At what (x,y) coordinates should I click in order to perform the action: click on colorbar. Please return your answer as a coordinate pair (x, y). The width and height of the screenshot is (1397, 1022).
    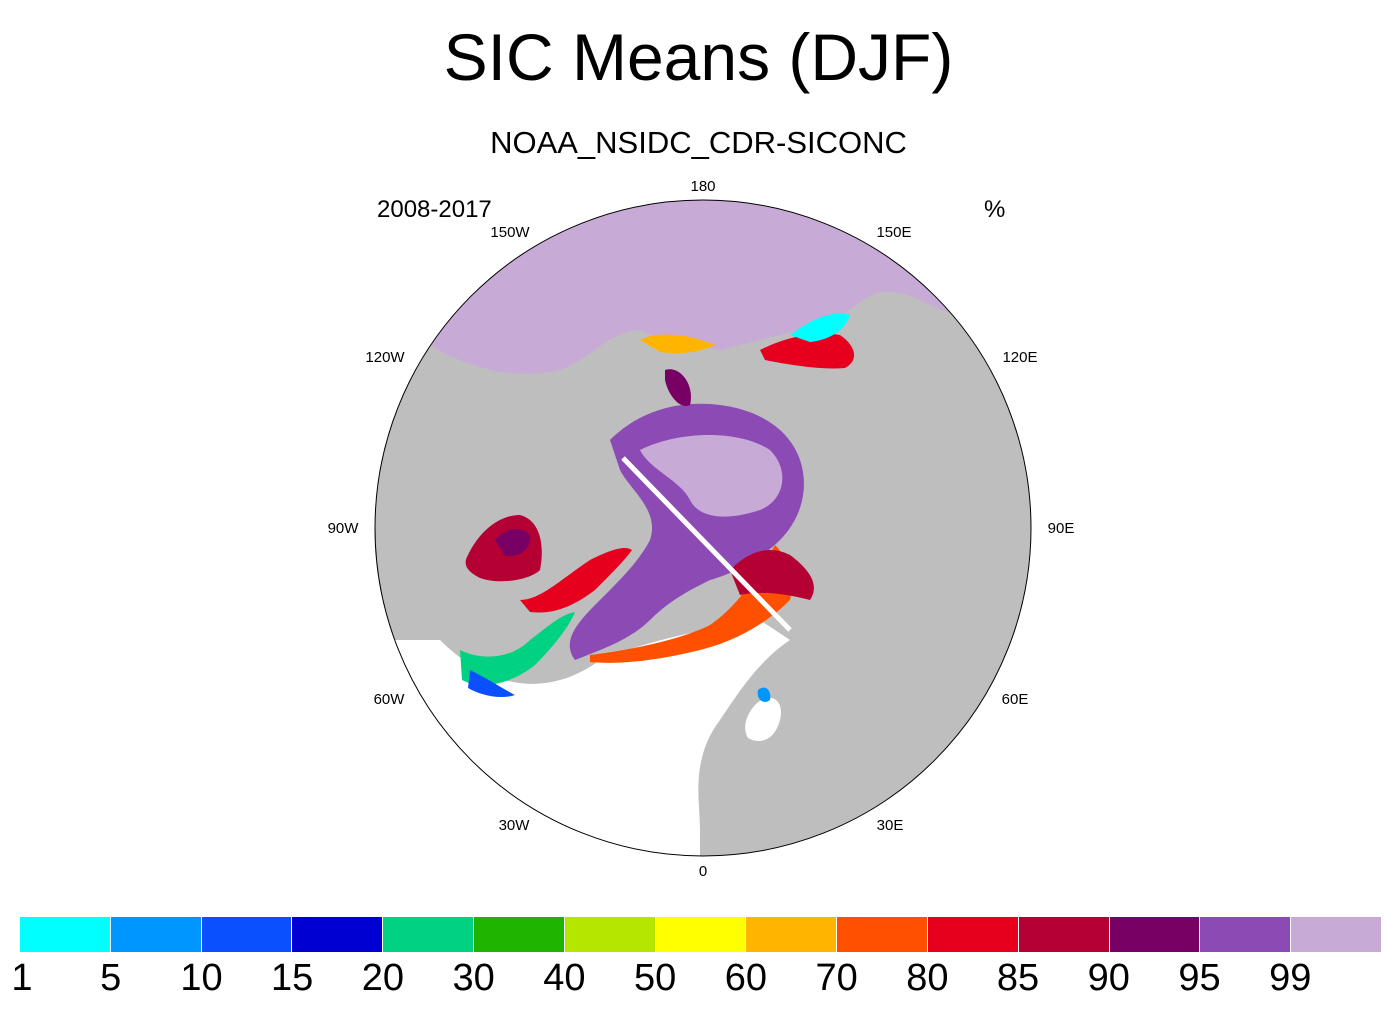
    Looking at the image, I should click on (700, 934).